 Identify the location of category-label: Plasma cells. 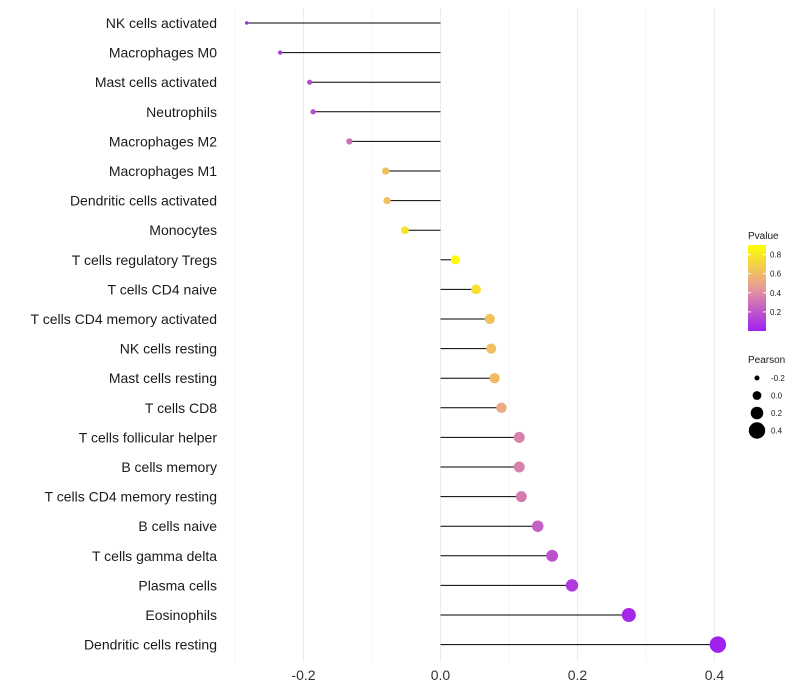
(177, 585).